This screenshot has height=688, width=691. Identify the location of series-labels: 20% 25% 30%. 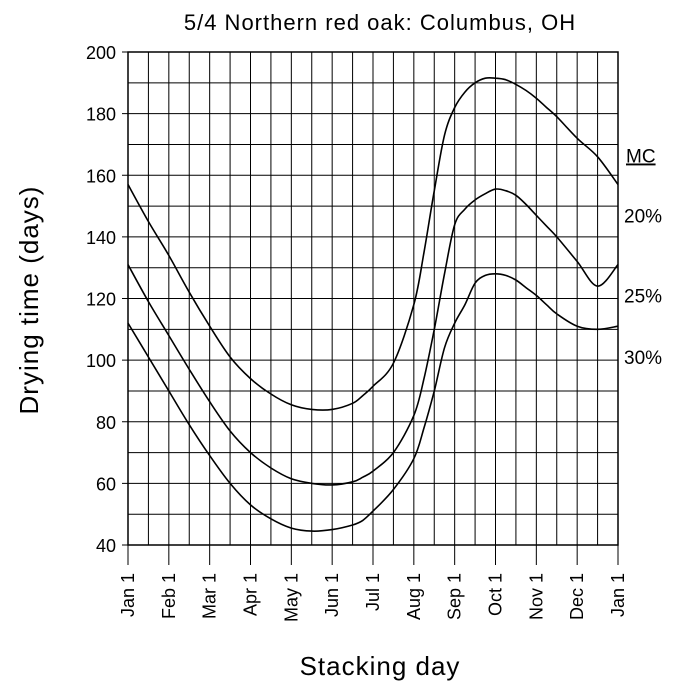
(643, 287).